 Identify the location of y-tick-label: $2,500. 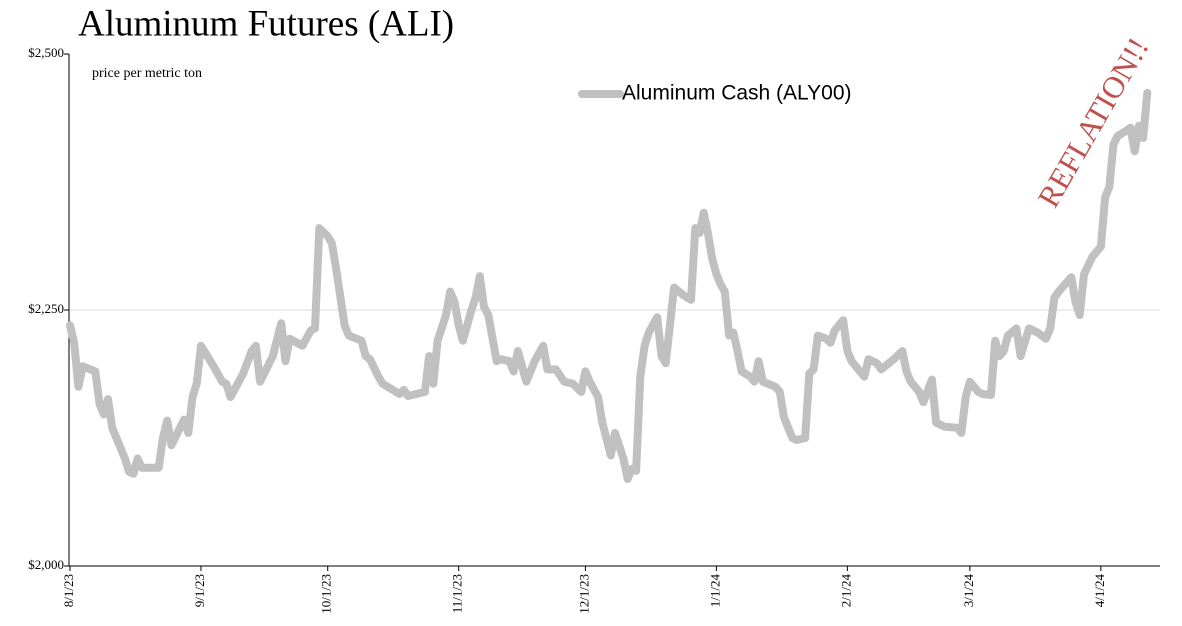
(46, 52).